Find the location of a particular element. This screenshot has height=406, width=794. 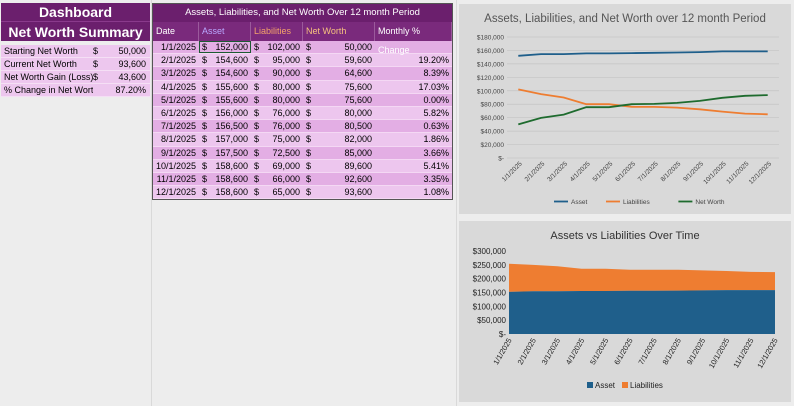

cell-date: 4/1/2025 is located at coordinates (178, 86).